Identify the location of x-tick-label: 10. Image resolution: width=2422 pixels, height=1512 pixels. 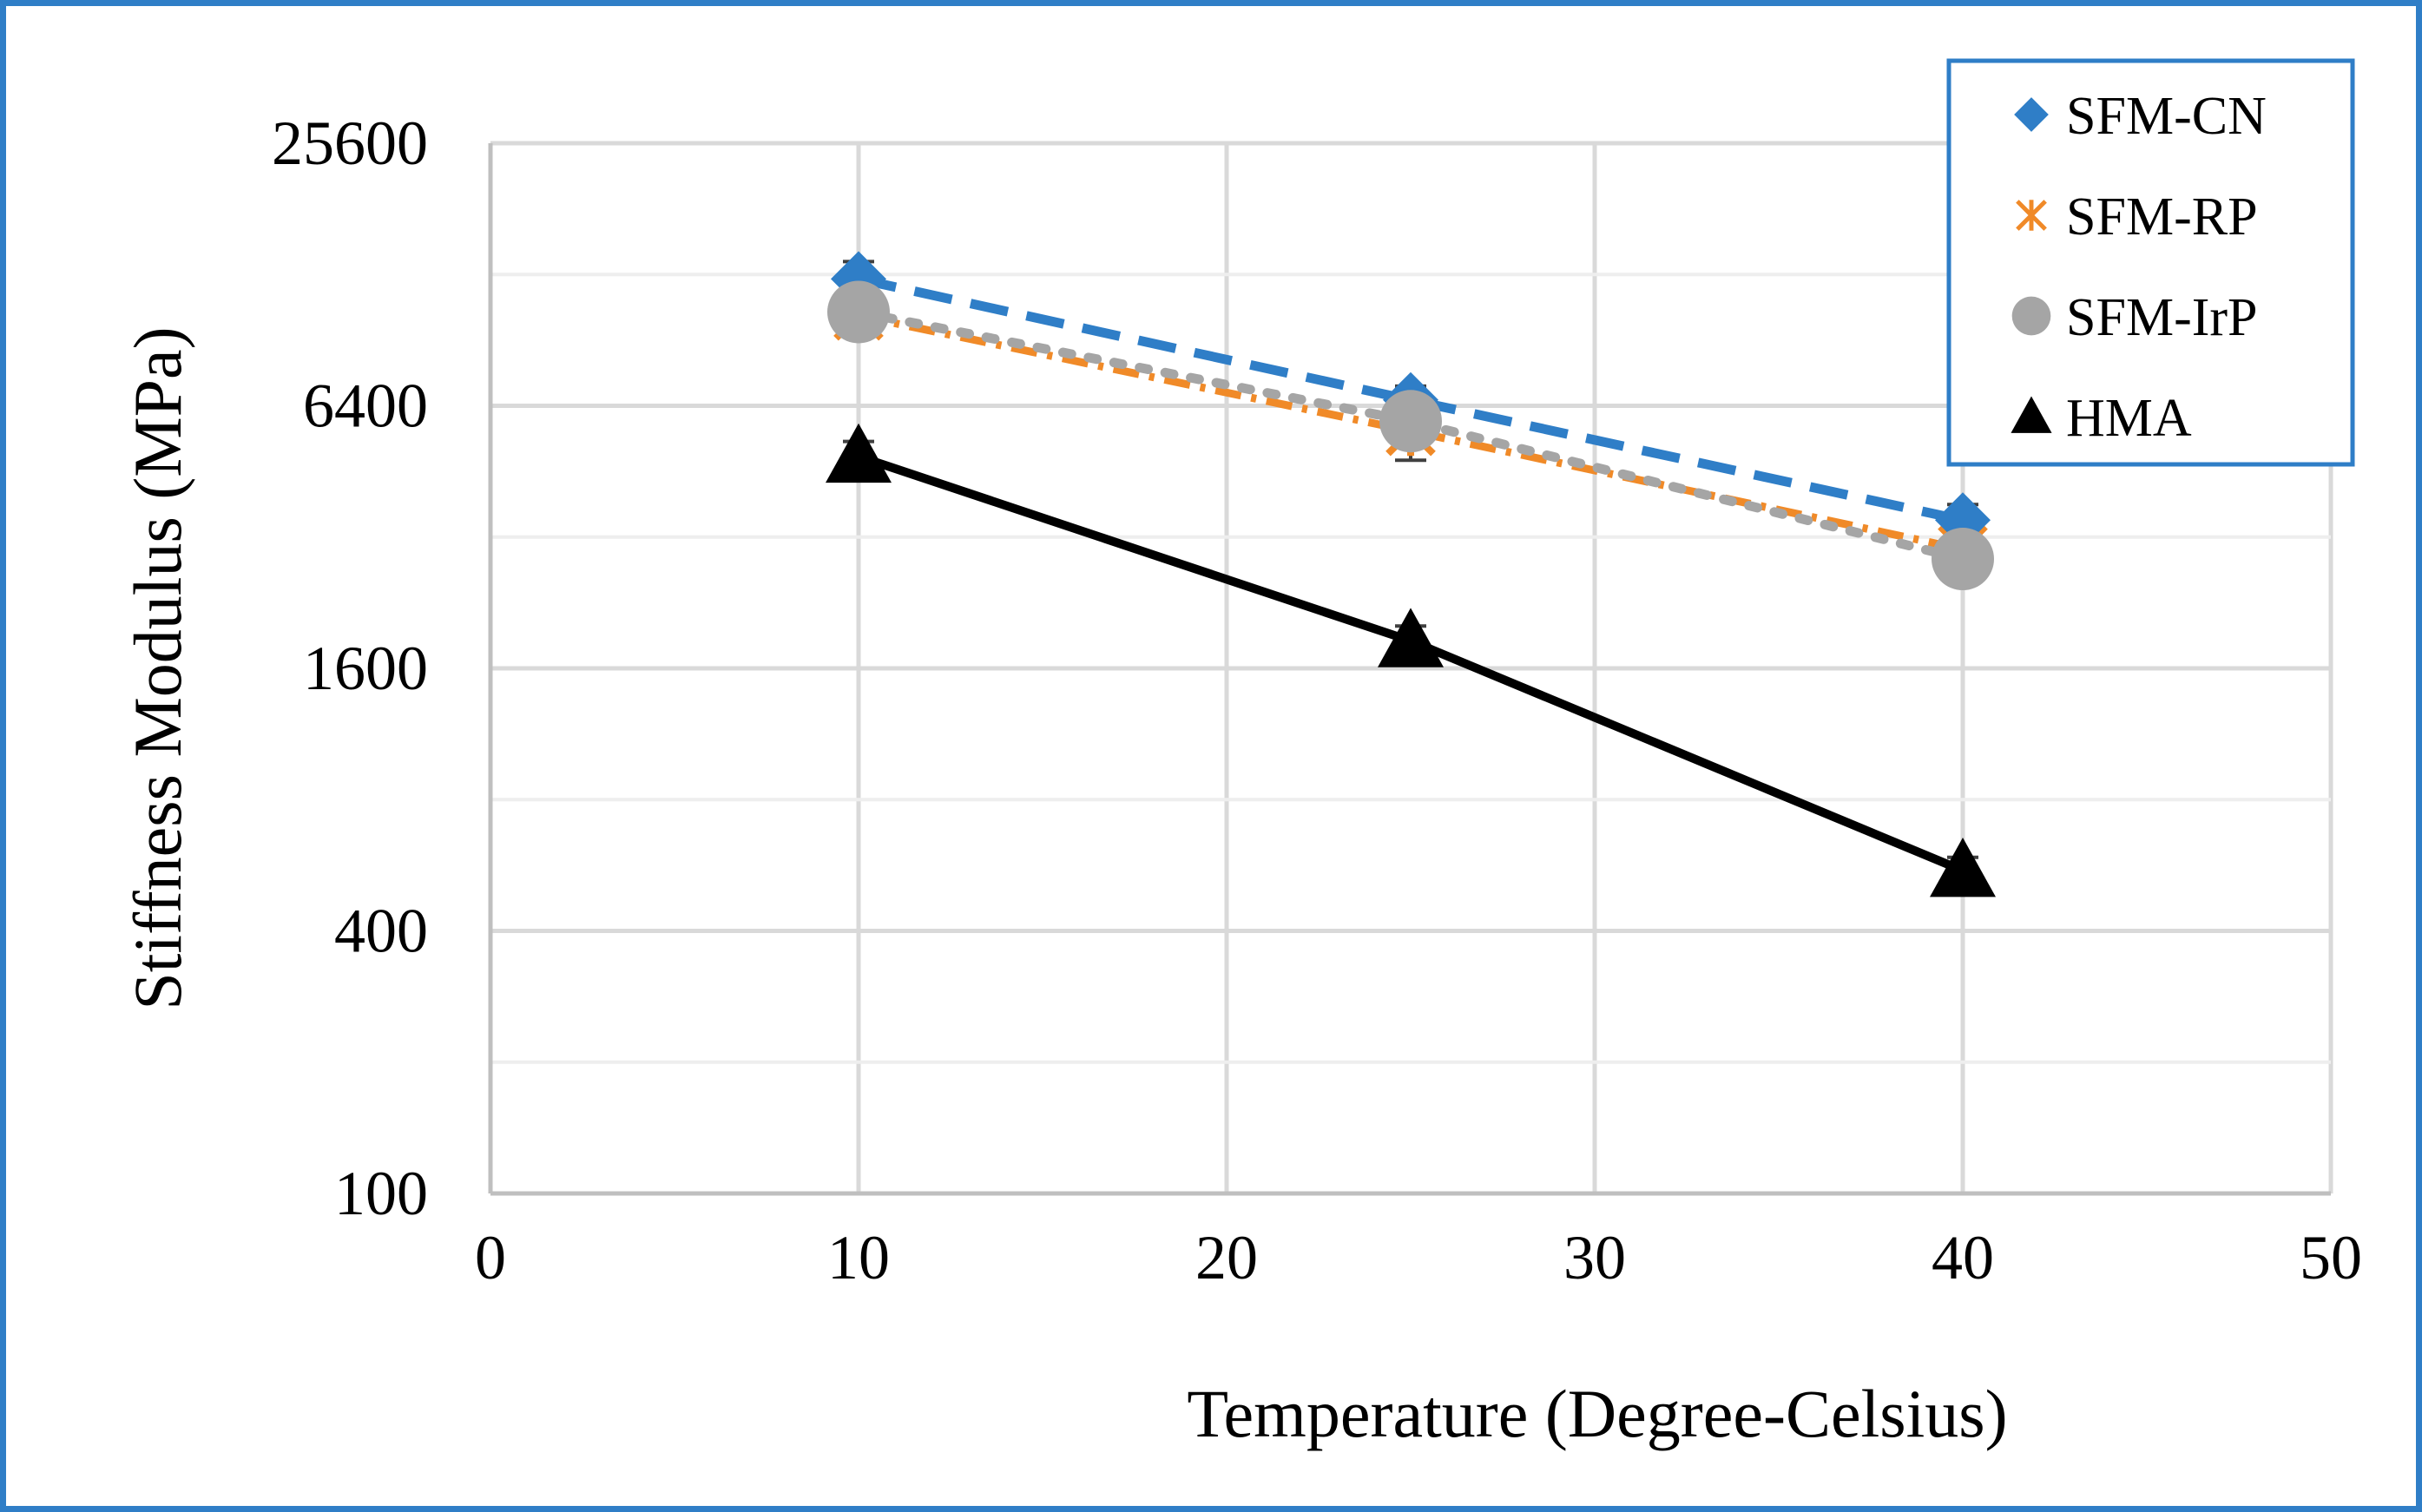
(859, 1257).